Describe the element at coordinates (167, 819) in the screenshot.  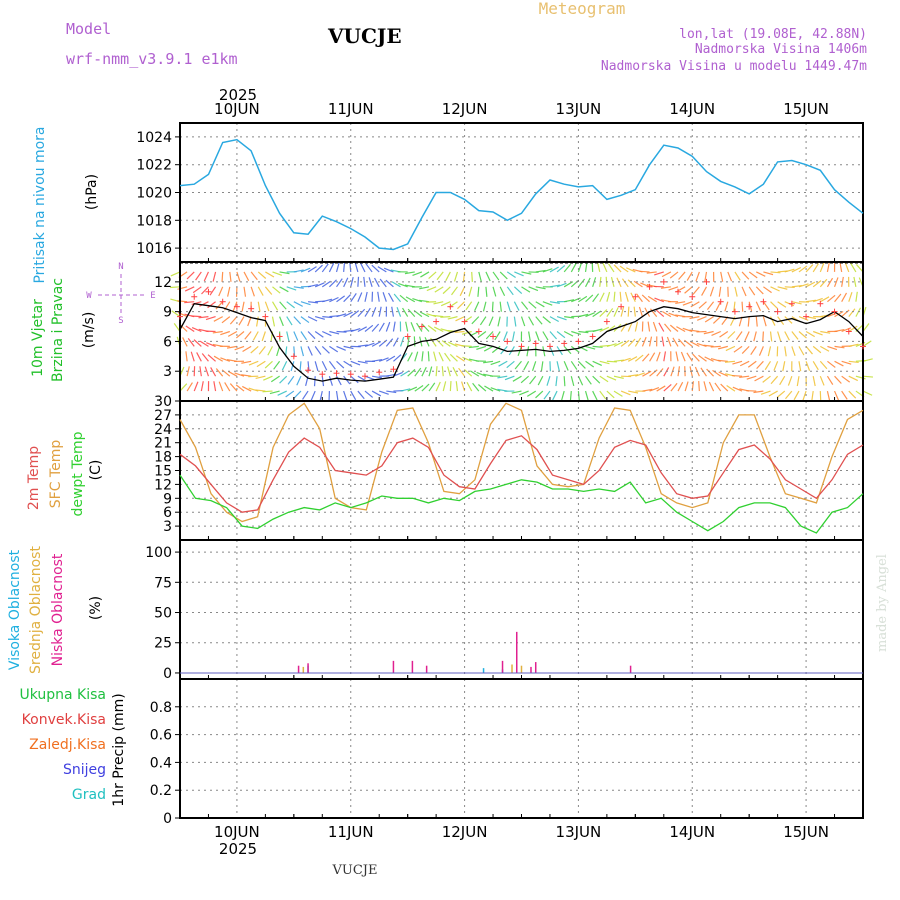
I see `y-tick-label: 0` at that location.